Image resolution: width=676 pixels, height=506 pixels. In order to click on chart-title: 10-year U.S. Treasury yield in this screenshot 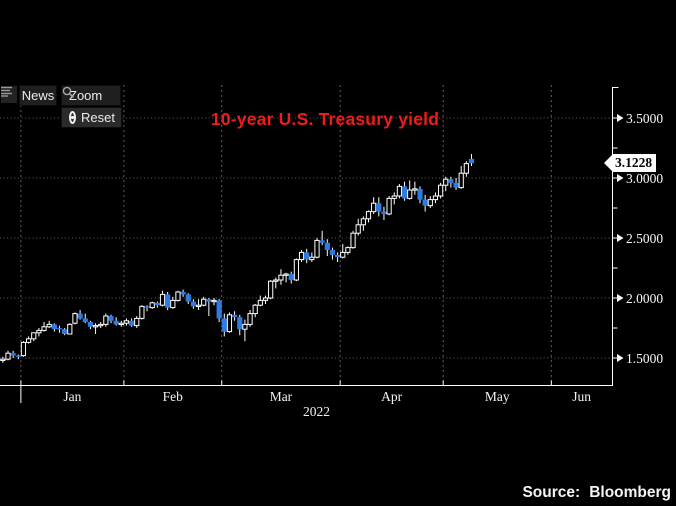, I will do `click(325, 119)`.